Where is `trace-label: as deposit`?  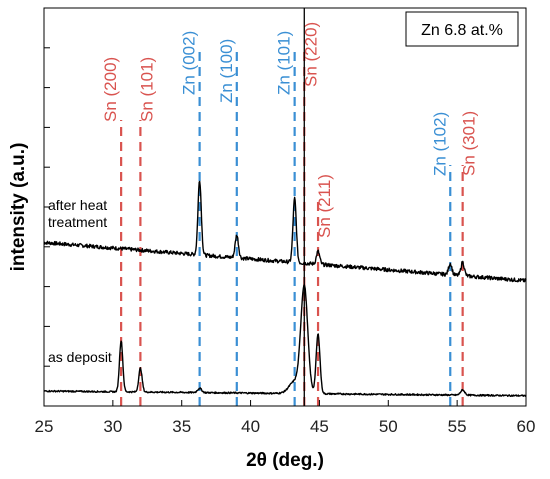
trace-label: as deposit is located at coordinates (80, 357).